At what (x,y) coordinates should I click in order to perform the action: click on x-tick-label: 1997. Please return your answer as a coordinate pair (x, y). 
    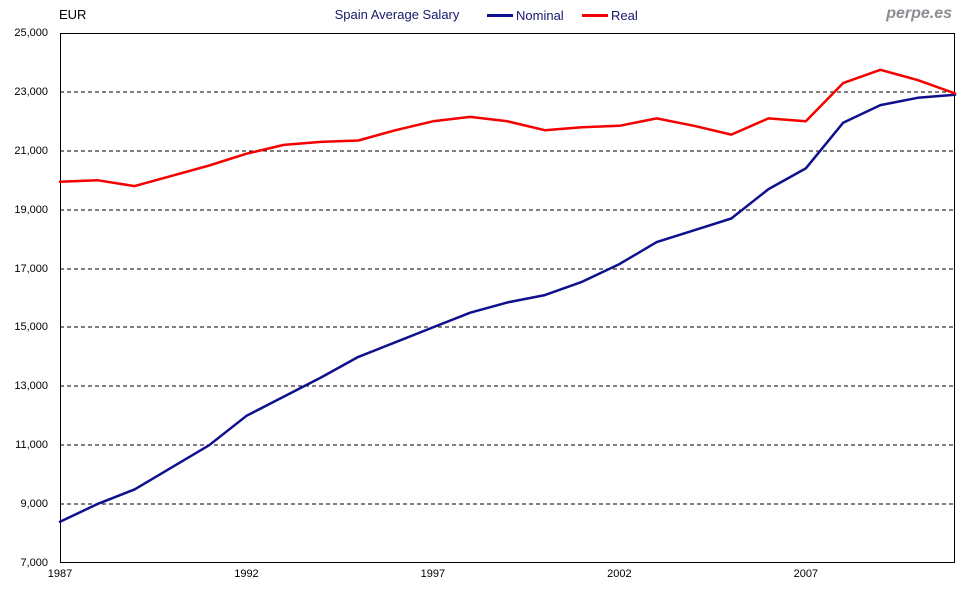
    Looking at the image, I should click on (433, 574).